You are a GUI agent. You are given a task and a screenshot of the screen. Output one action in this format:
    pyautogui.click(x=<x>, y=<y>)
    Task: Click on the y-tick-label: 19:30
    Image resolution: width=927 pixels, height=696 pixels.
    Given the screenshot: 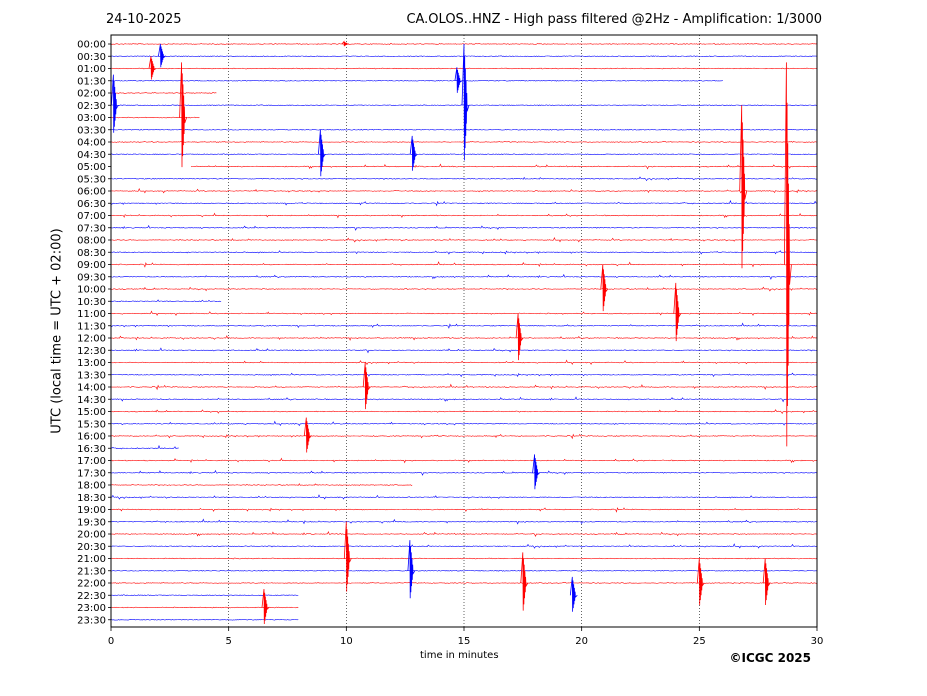 What is the action you would take?
    pyautogui.click(x=91, y=522)
    